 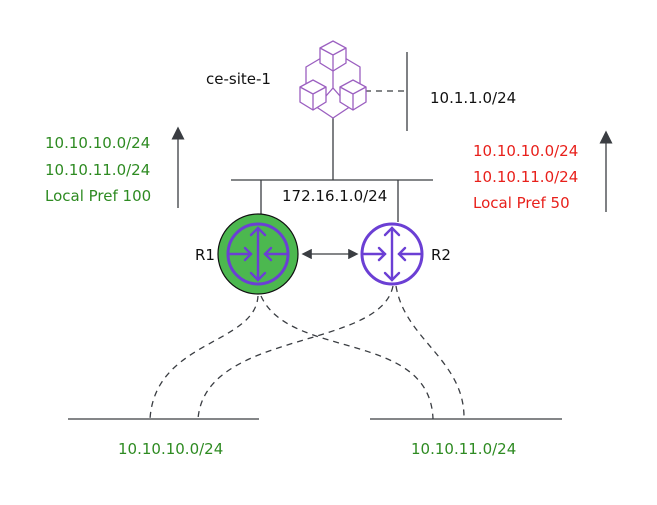 I want to click on r1-label: R1, so click(x=205, y=255).